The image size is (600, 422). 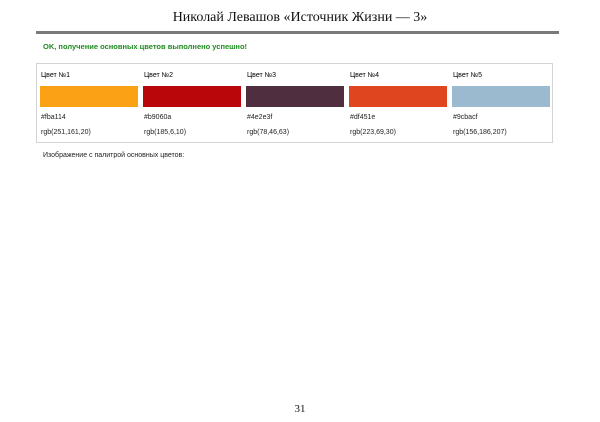 I want to click on color-header: Цвет №1, so click(x=56, y=75).